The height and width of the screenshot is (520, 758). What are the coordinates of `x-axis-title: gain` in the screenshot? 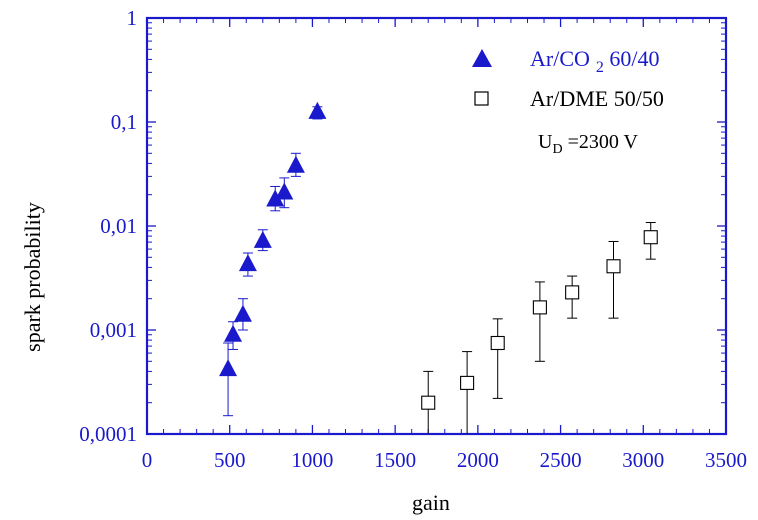 It's located at (431, 502).